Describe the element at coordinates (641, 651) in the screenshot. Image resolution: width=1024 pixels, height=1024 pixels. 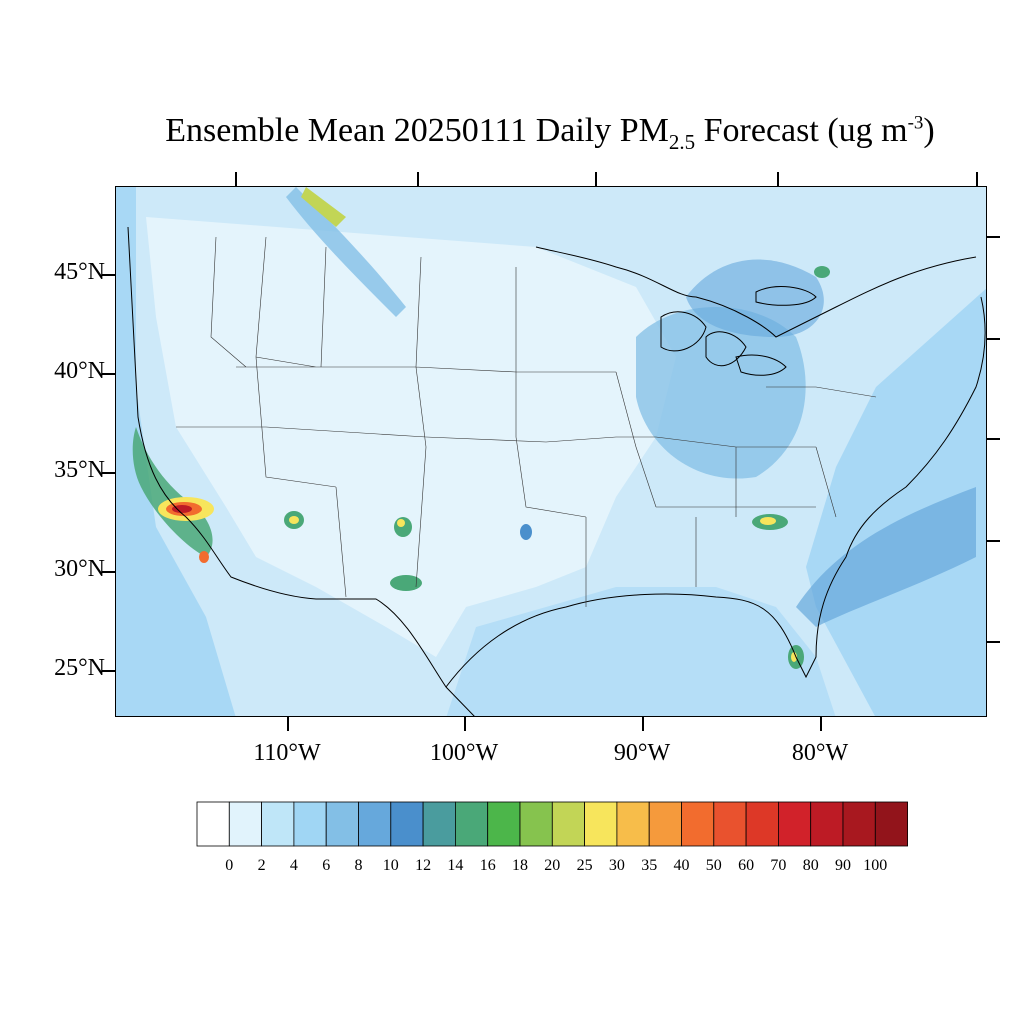
I see `gulf-field` at that location.